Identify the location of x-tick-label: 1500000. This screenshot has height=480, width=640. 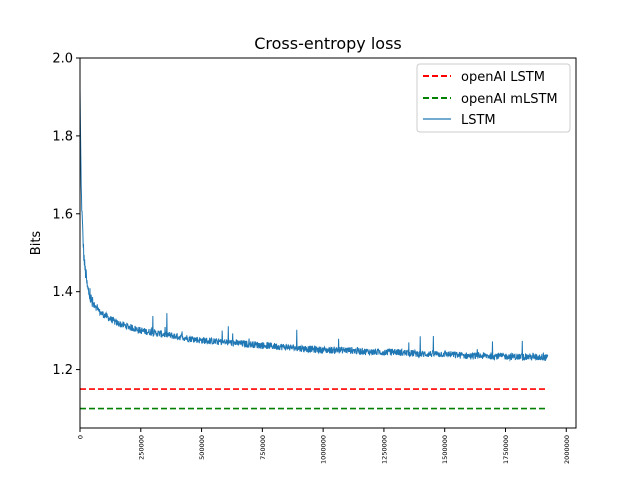
(445, 449).